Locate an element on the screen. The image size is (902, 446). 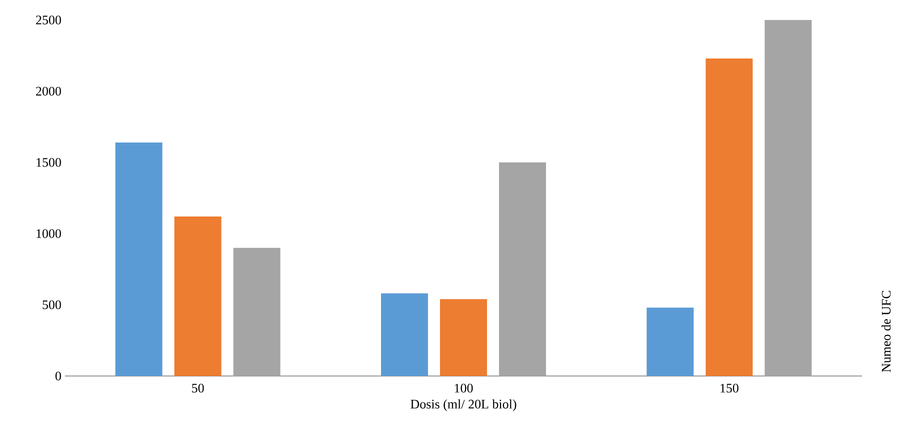
y-tick-label: 0 is located at coordinates (58, 376).